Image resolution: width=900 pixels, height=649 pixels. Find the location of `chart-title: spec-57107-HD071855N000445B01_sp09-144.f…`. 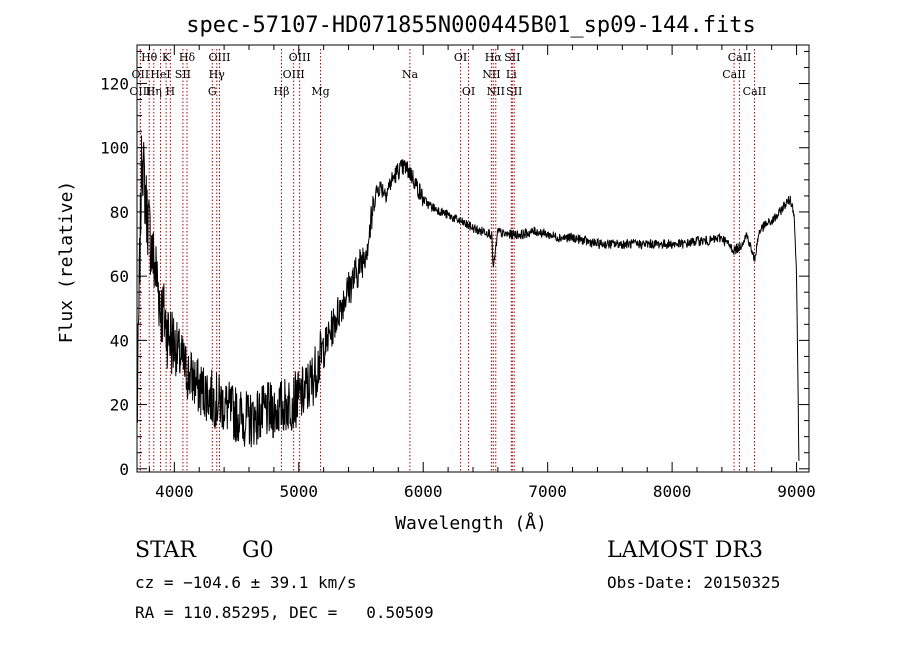

chart-title: spec-57107-HD071855N000445B01_sp09-144.f… is located at coordinates (471, 25).